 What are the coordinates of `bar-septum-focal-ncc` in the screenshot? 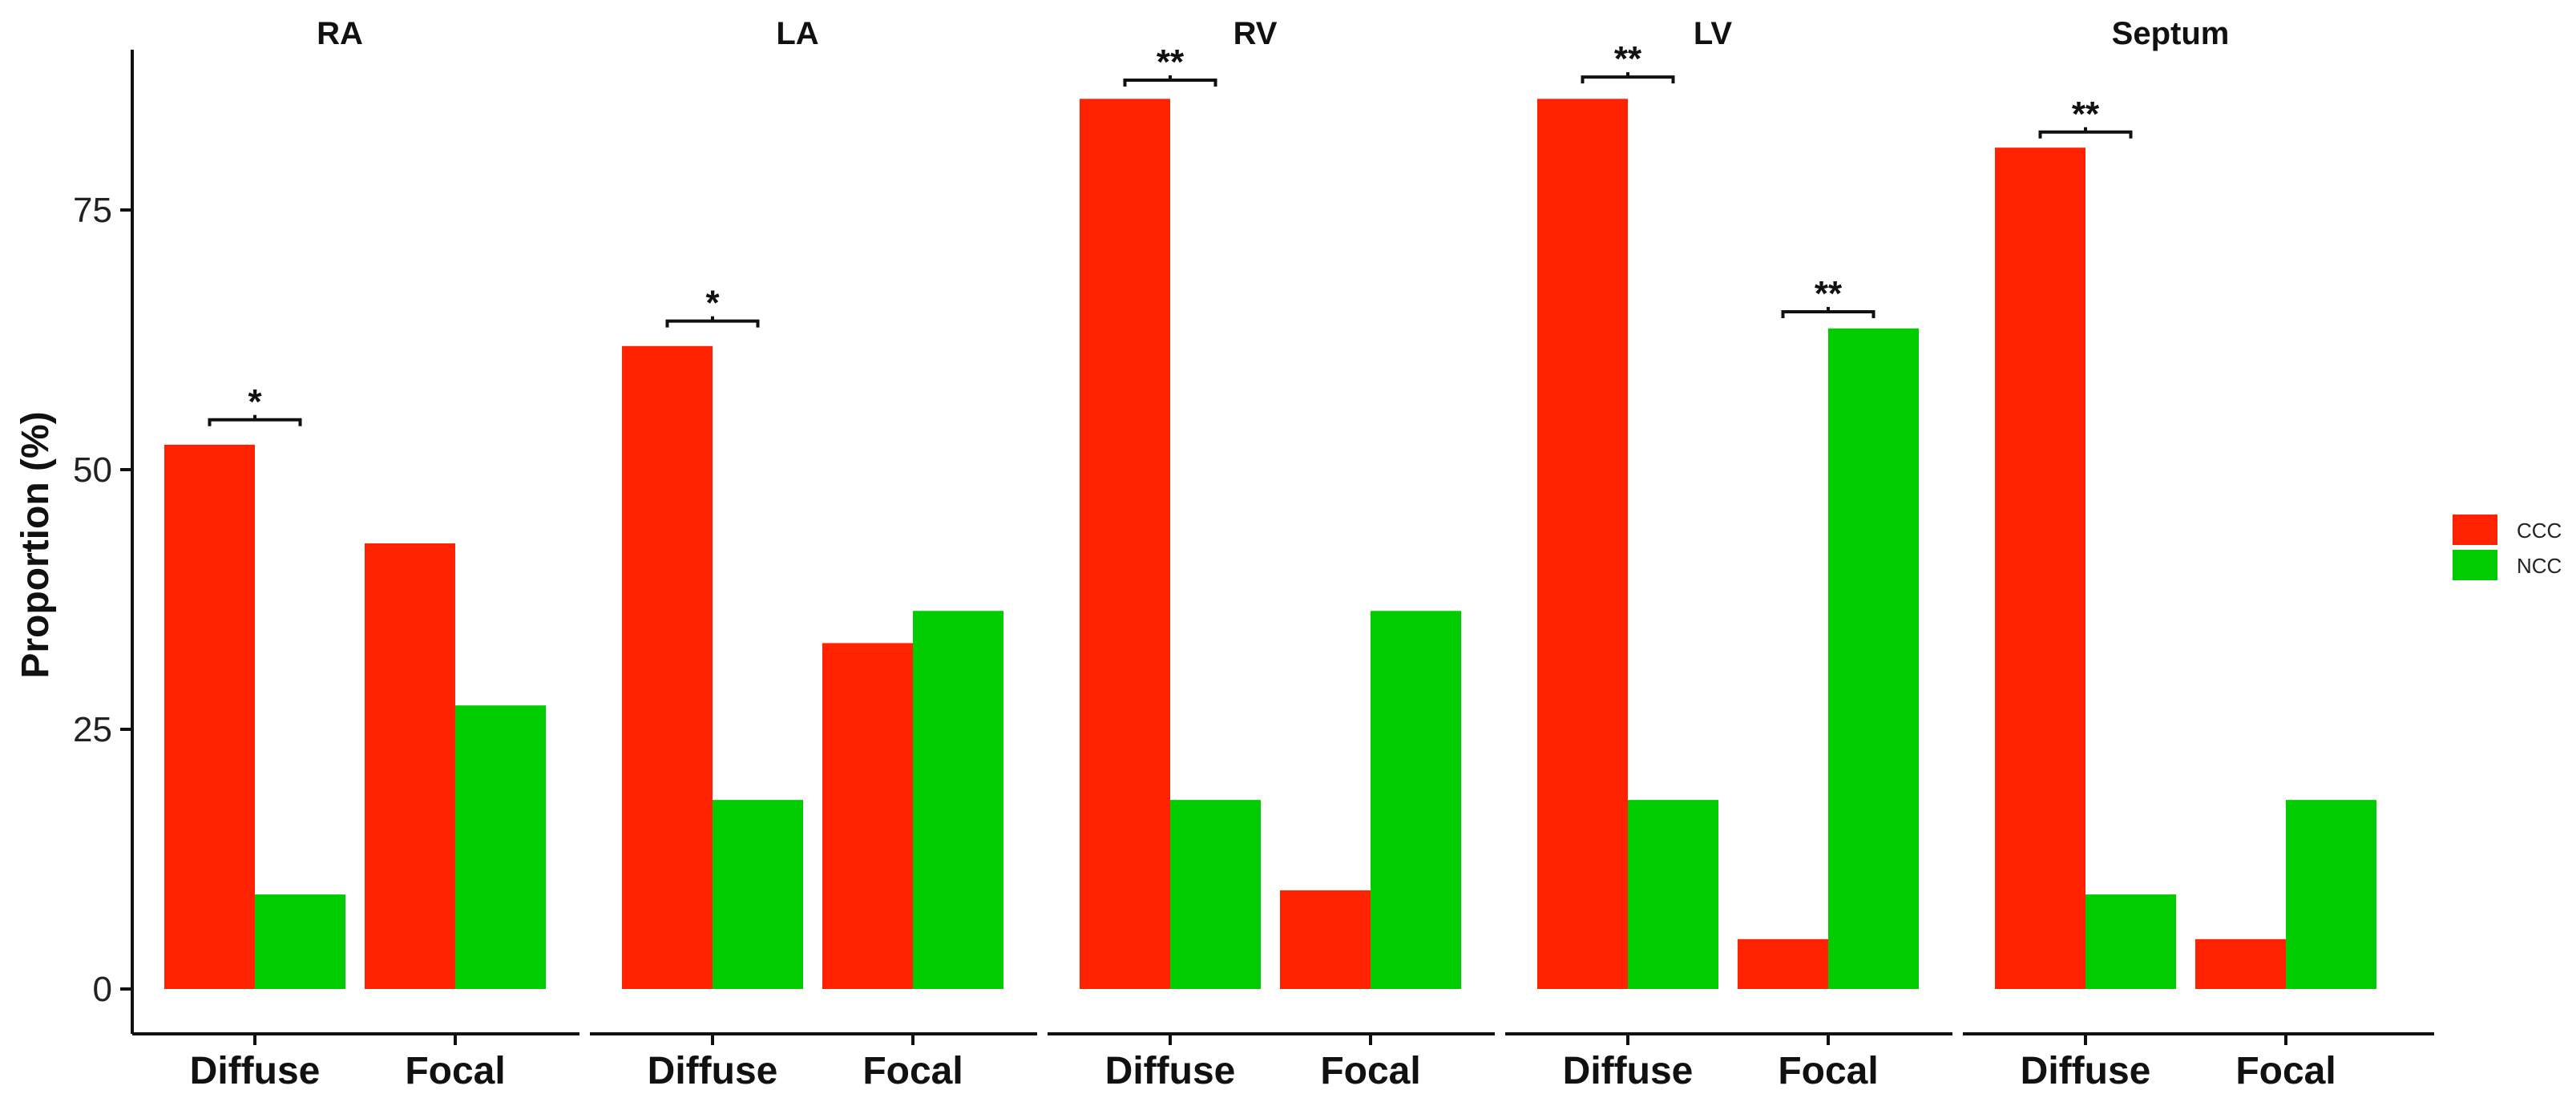 It's located at (2331, 894).